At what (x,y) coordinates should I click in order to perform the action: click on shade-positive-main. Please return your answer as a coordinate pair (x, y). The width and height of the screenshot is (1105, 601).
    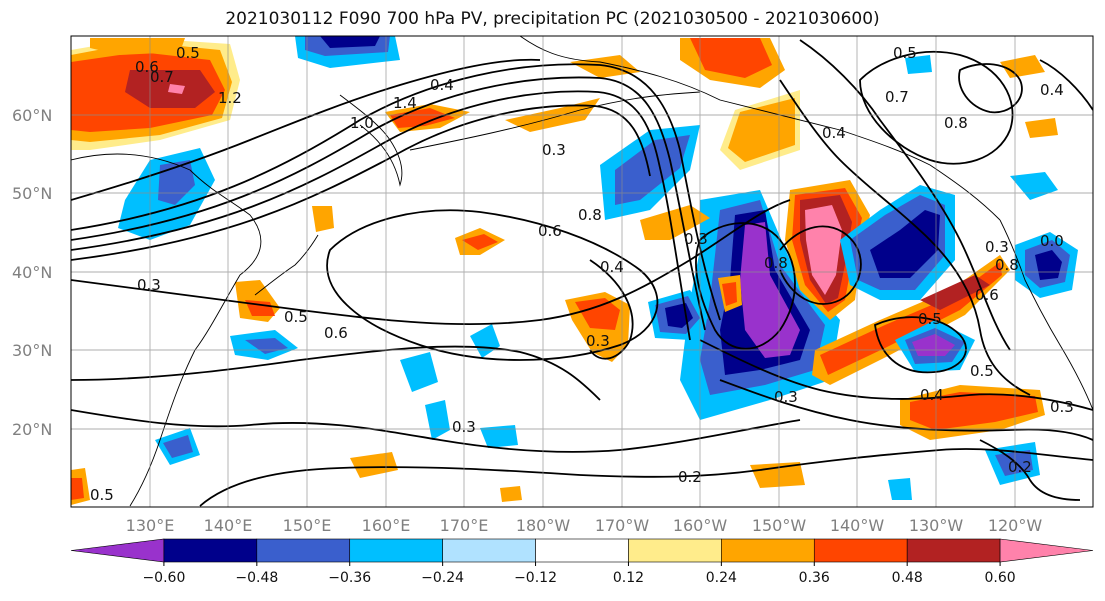
    Looking at the image, I should click on (761, 130).